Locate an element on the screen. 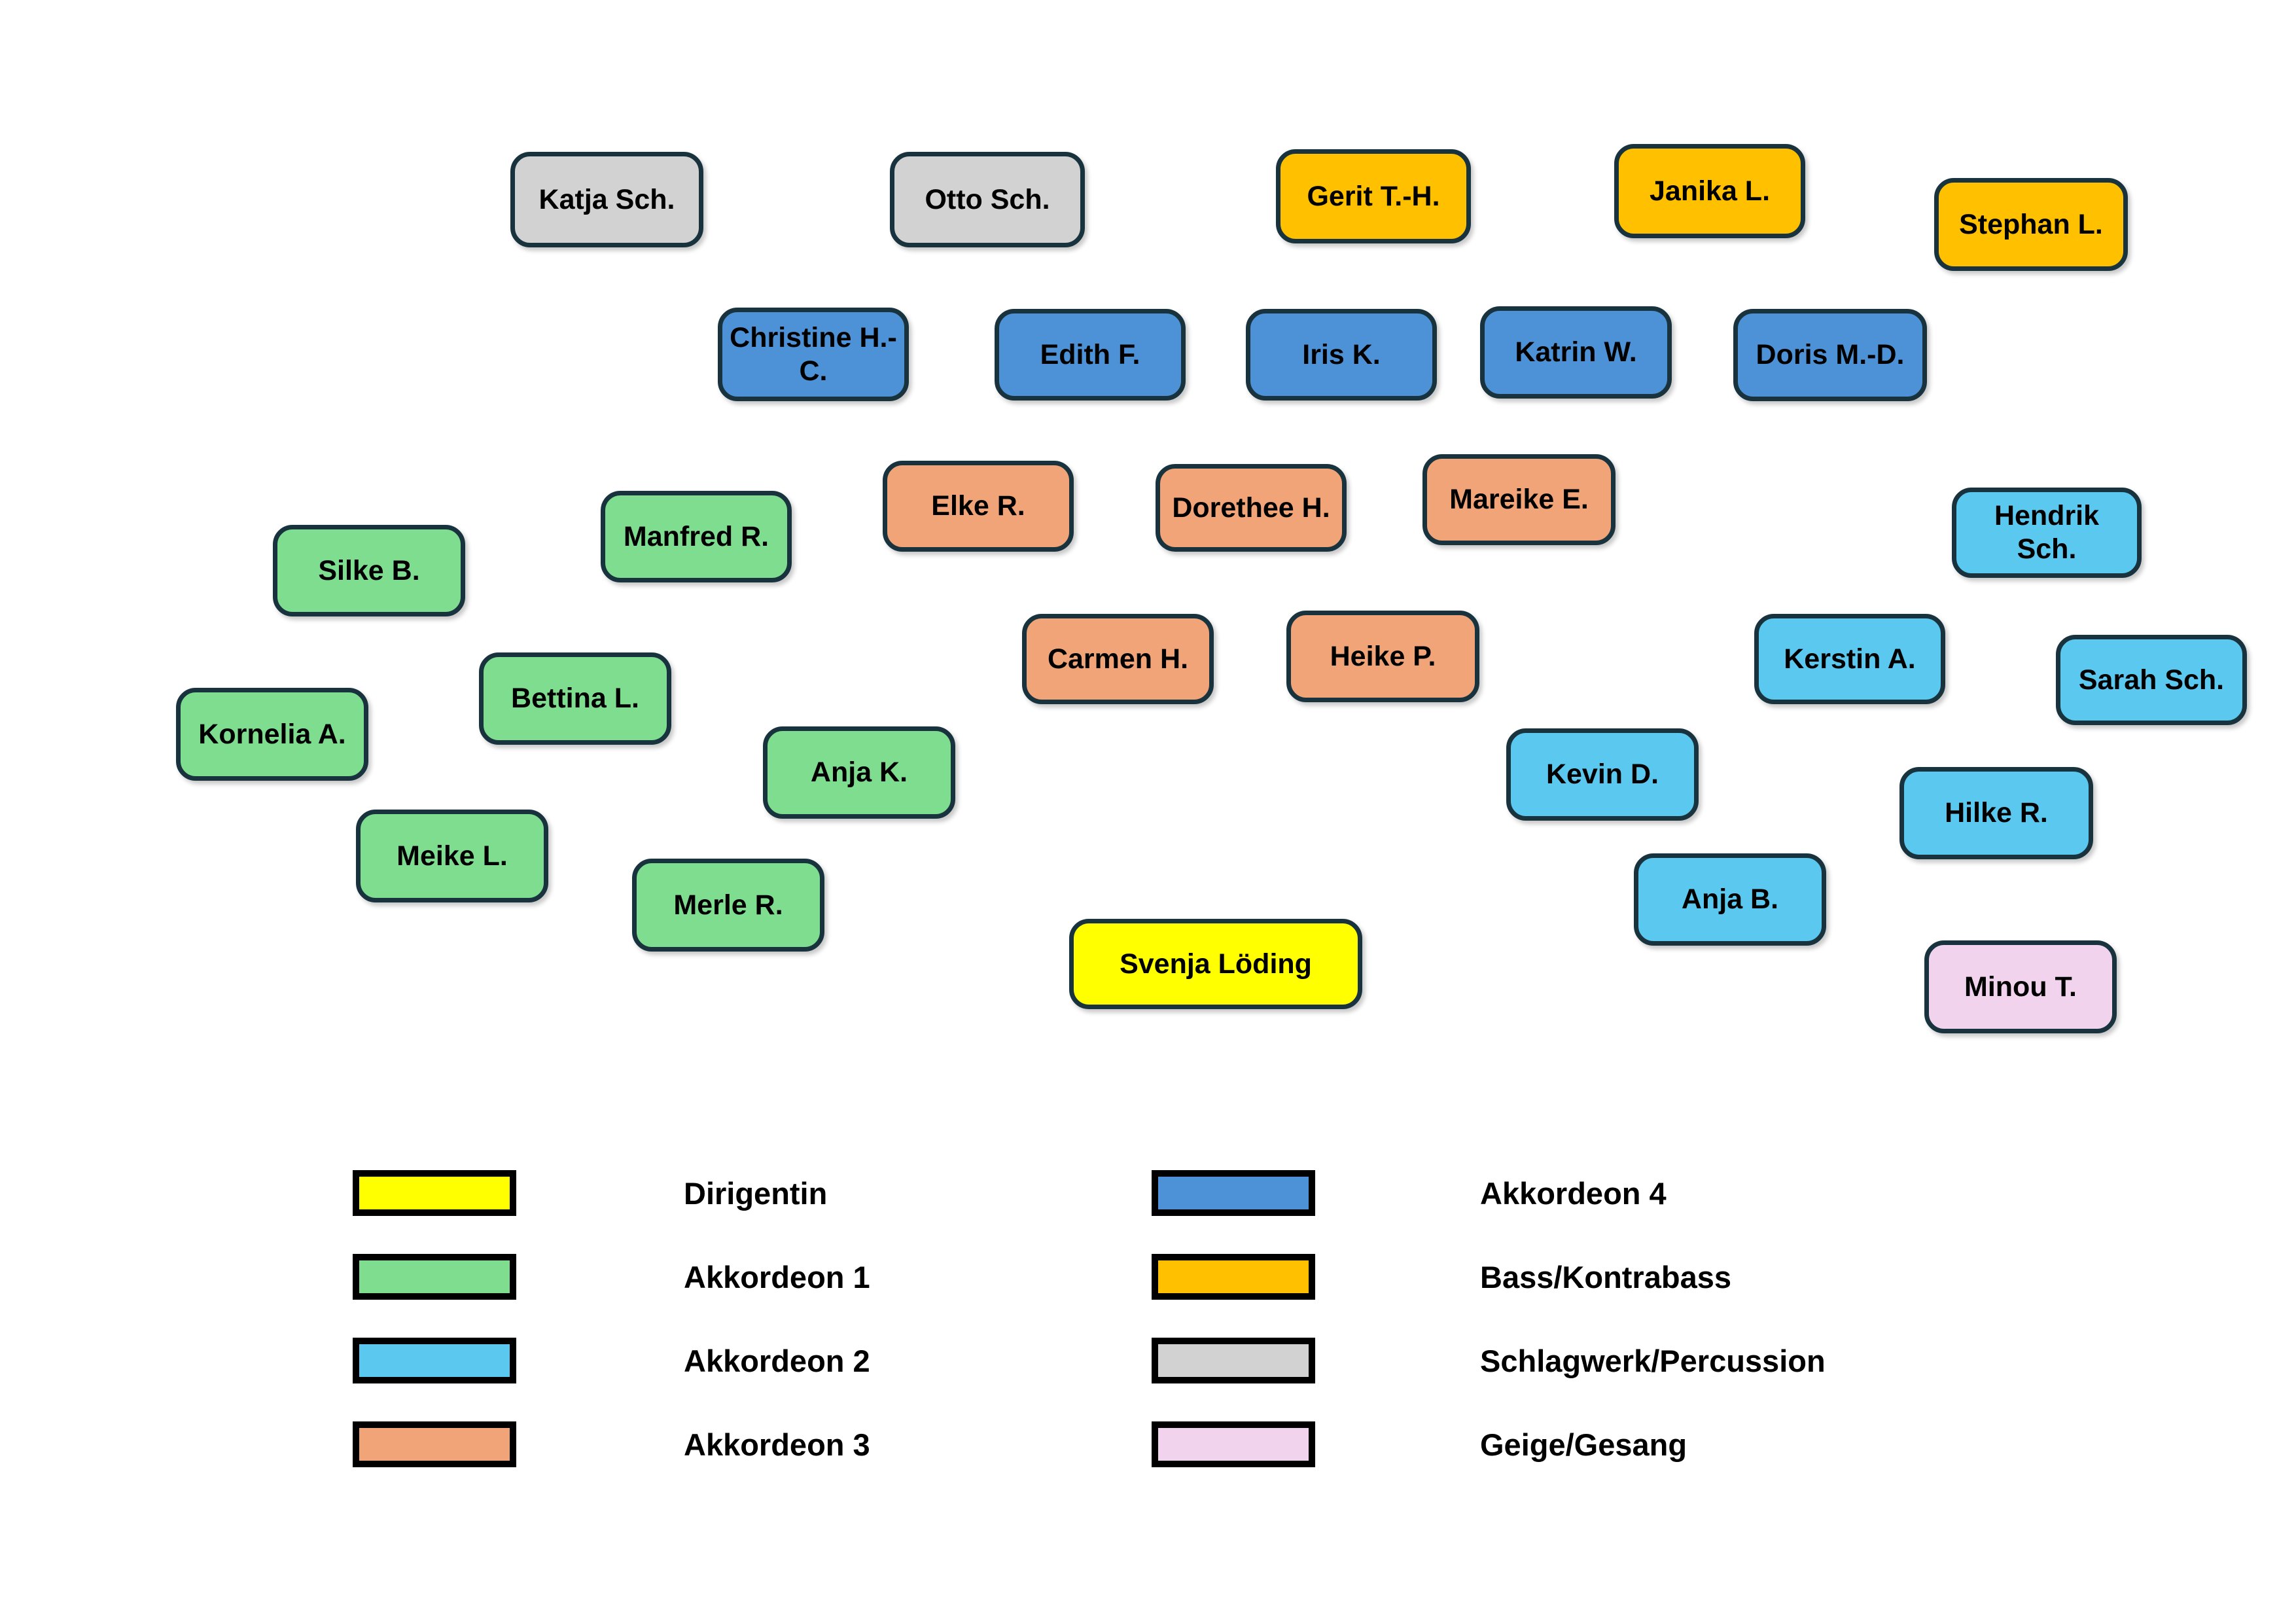 Image resolution: width=2296 pixels, height=1623 pixels. seat-hilke-r: Hilke R. is located at coordinates (1996, 813).